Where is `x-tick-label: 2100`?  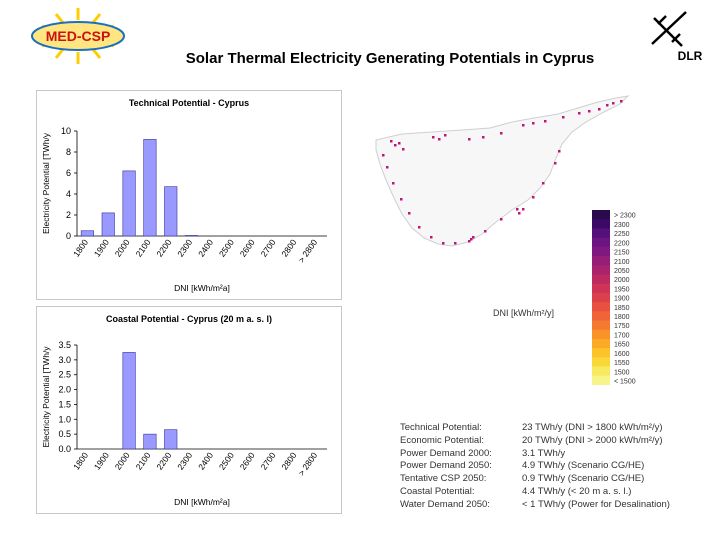
x-tick-label: 2100 is located at coordinates (143, 247).